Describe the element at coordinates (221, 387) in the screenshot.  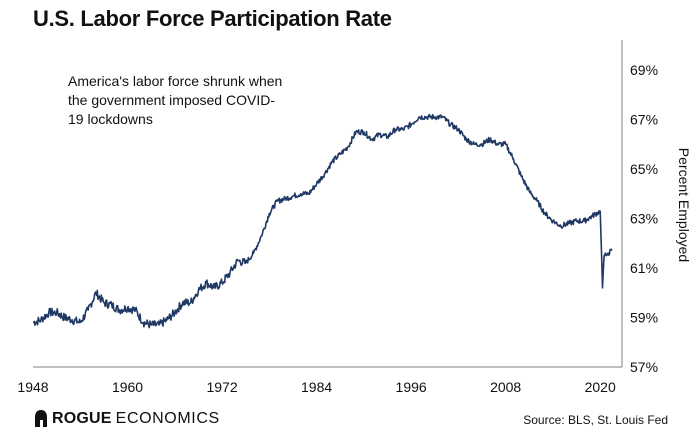
I see `x-tick-label: 1972` at that location.